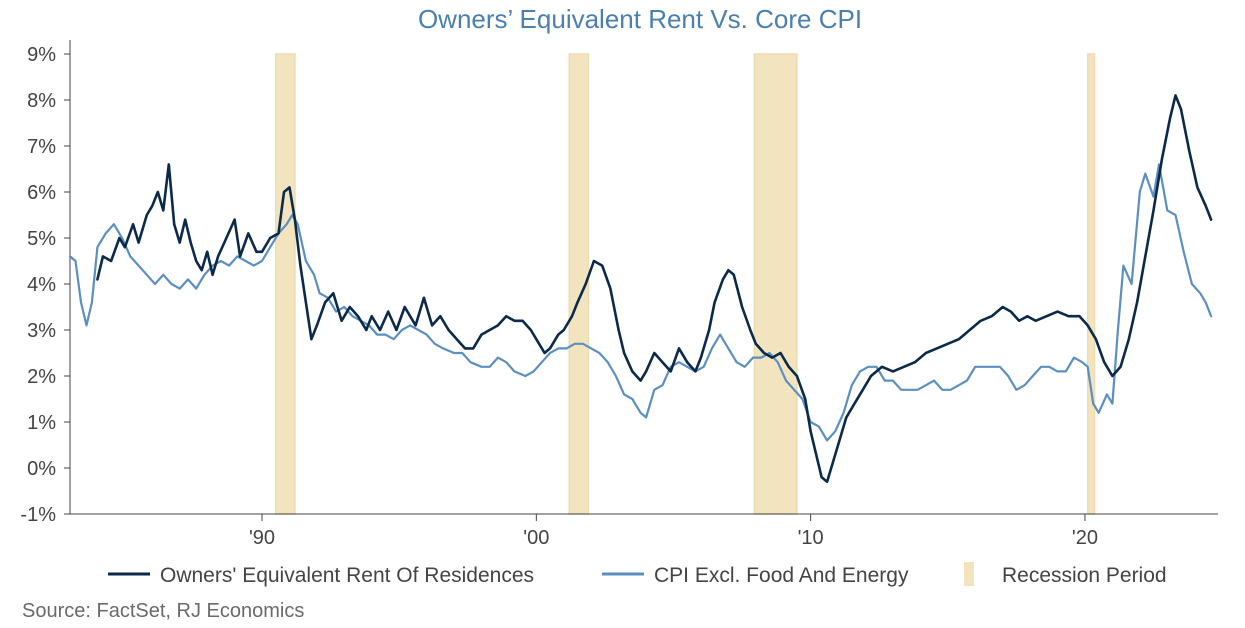 This screenshot has height=628, width=1245. I want to click on y-tick-label: 4%, so click(41, 285).